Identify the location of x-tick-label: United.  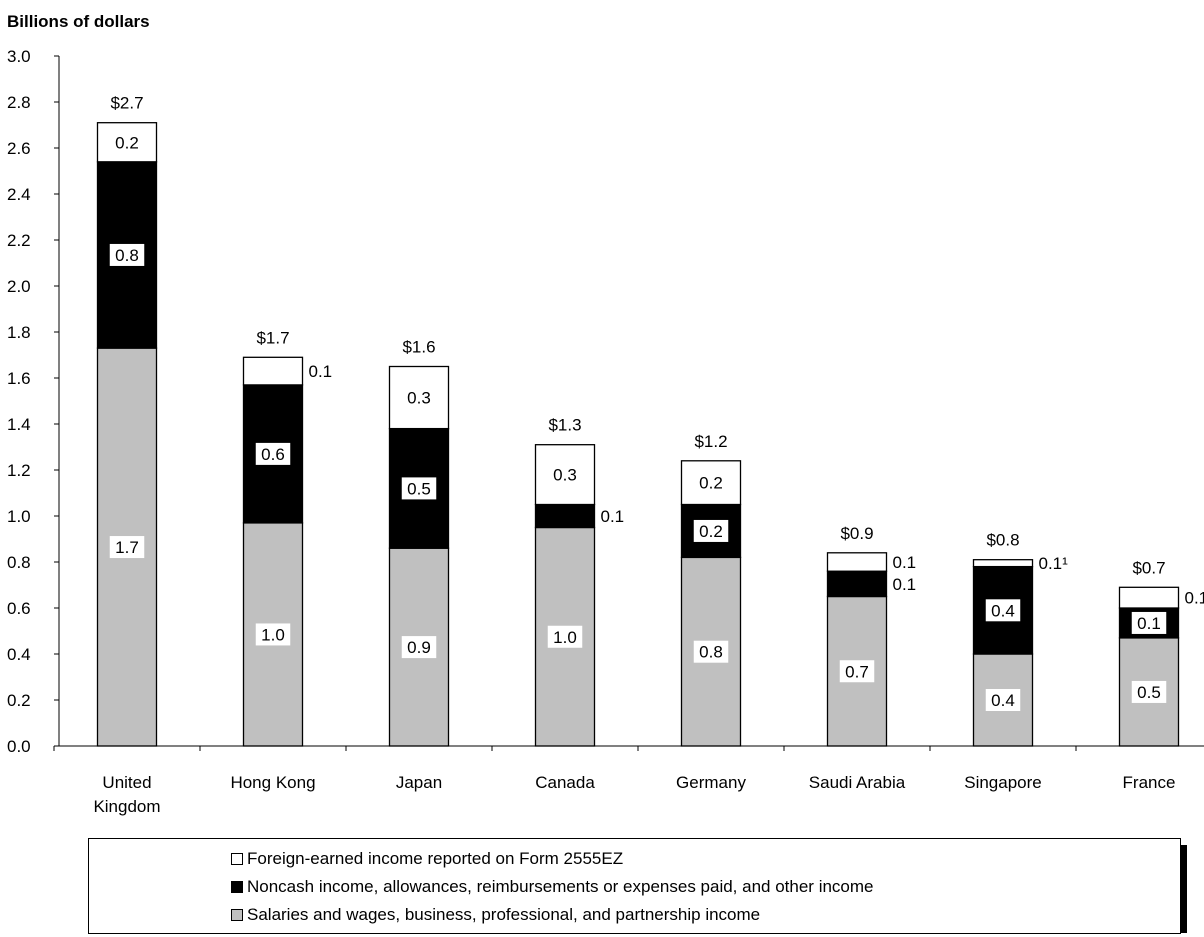
(126, 782).